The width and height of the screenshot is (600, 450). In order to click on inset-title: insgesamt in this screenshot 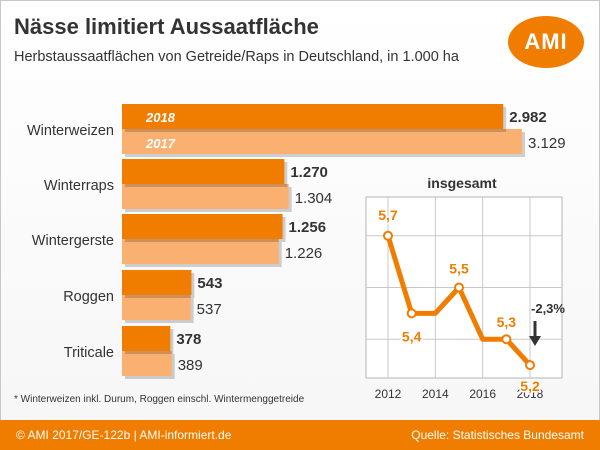, I will do `click(462, 183)`.